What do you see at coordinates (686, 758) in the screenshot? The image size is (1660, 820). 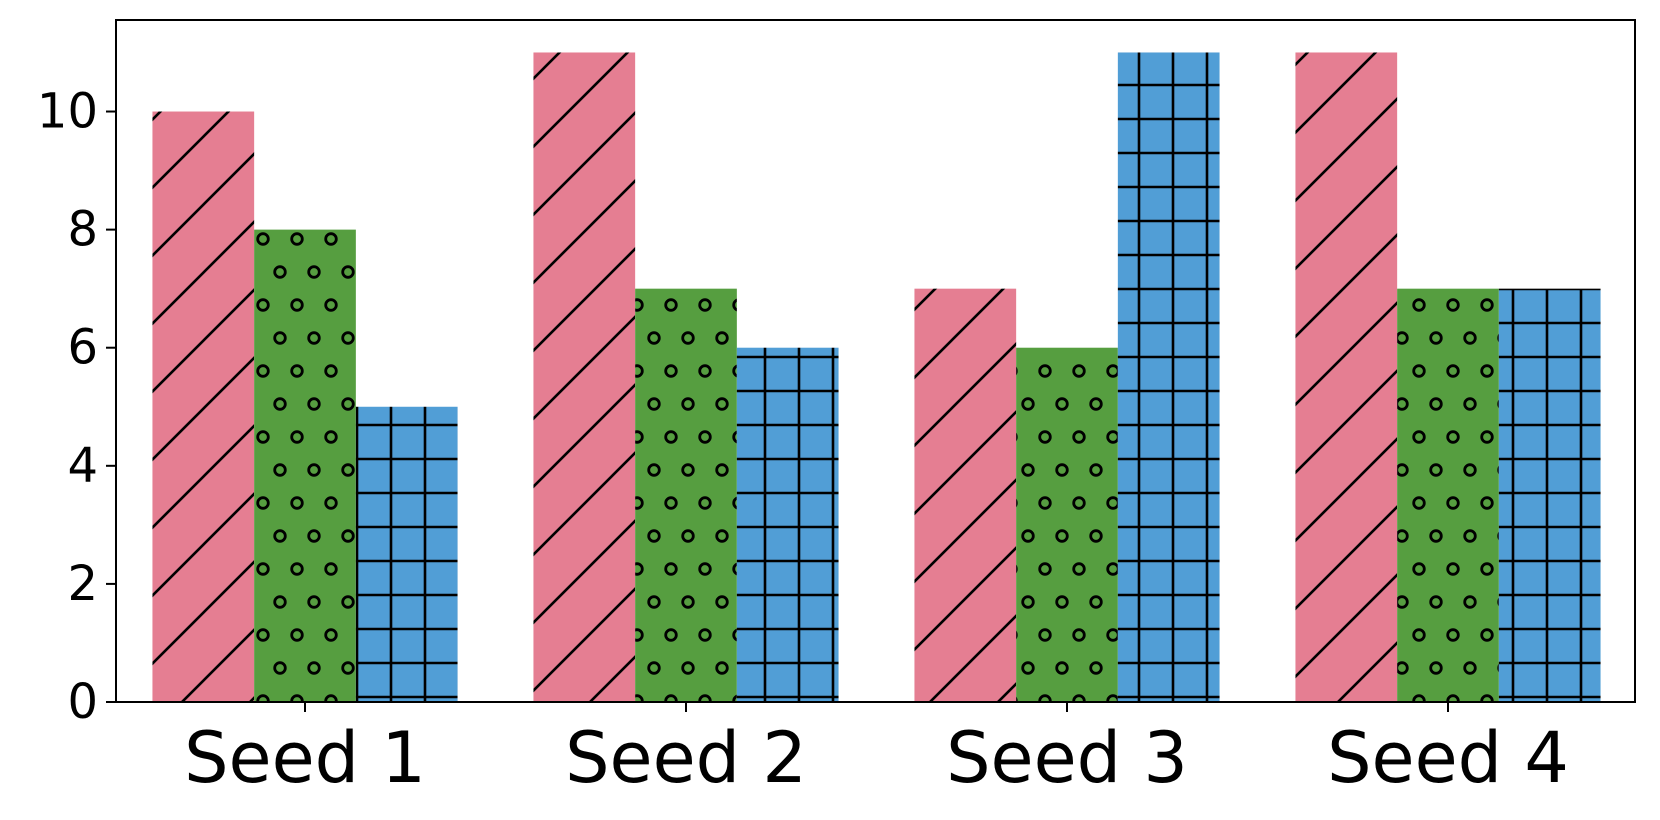 I see `x-tick-label: Seed 2` at bounding box center [686, 758].